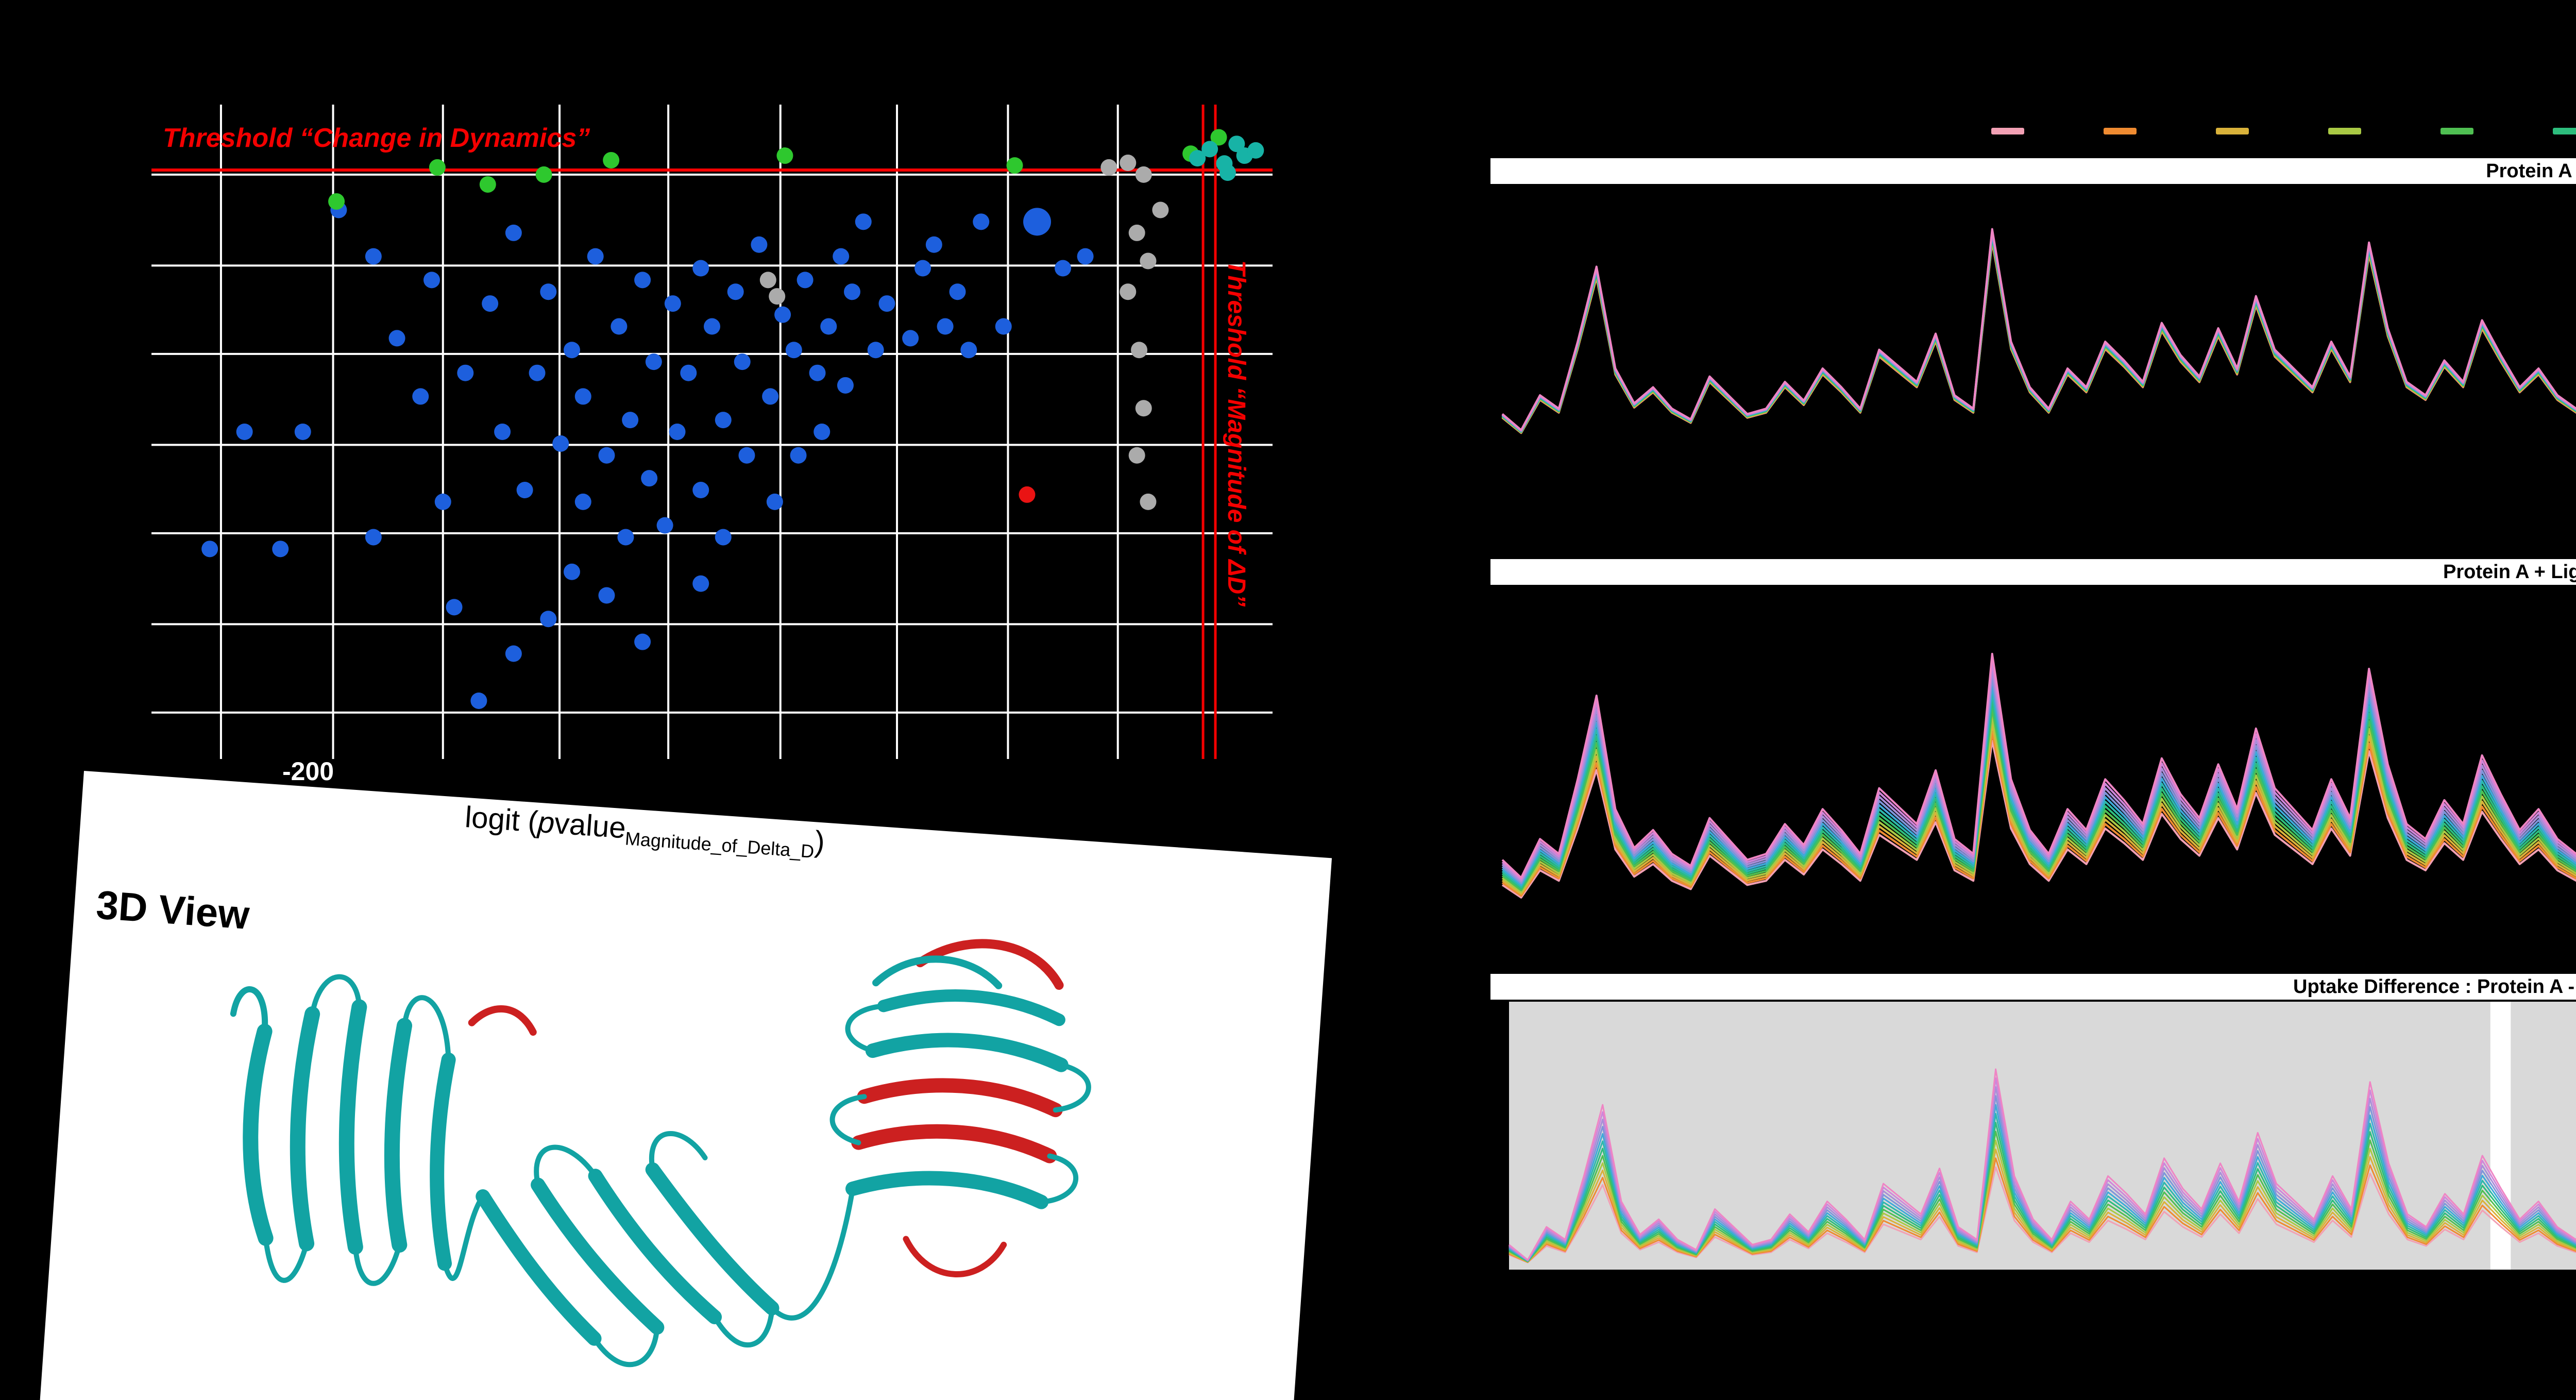 The height and width of the screenshot is (1400, 2576). I want to click on x-axis-label-value: value, so click(590, 825).